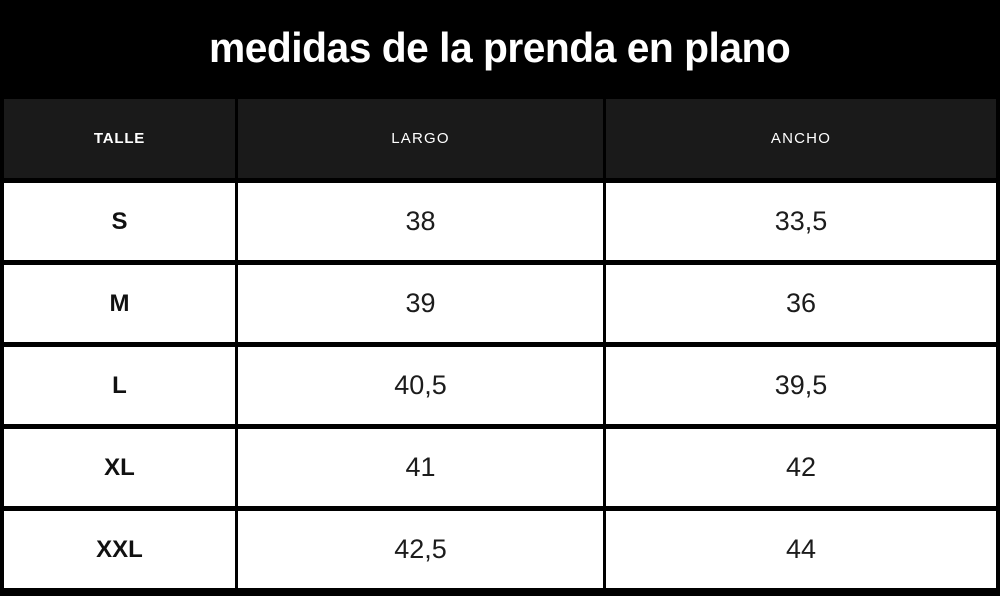 Image resolution: width=1000 pixels, height=596 pixels. Describe the element at coordinates (119, 221) in the screenshot. I see `size-cell: S` at that location.